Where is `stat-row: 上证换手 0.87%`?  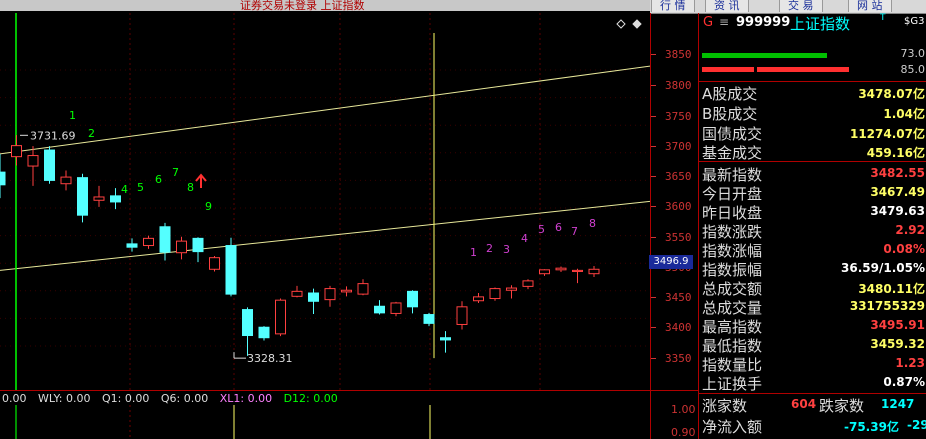 stat-row: 上证换手 0.87% is located at coordinates (812, 383).